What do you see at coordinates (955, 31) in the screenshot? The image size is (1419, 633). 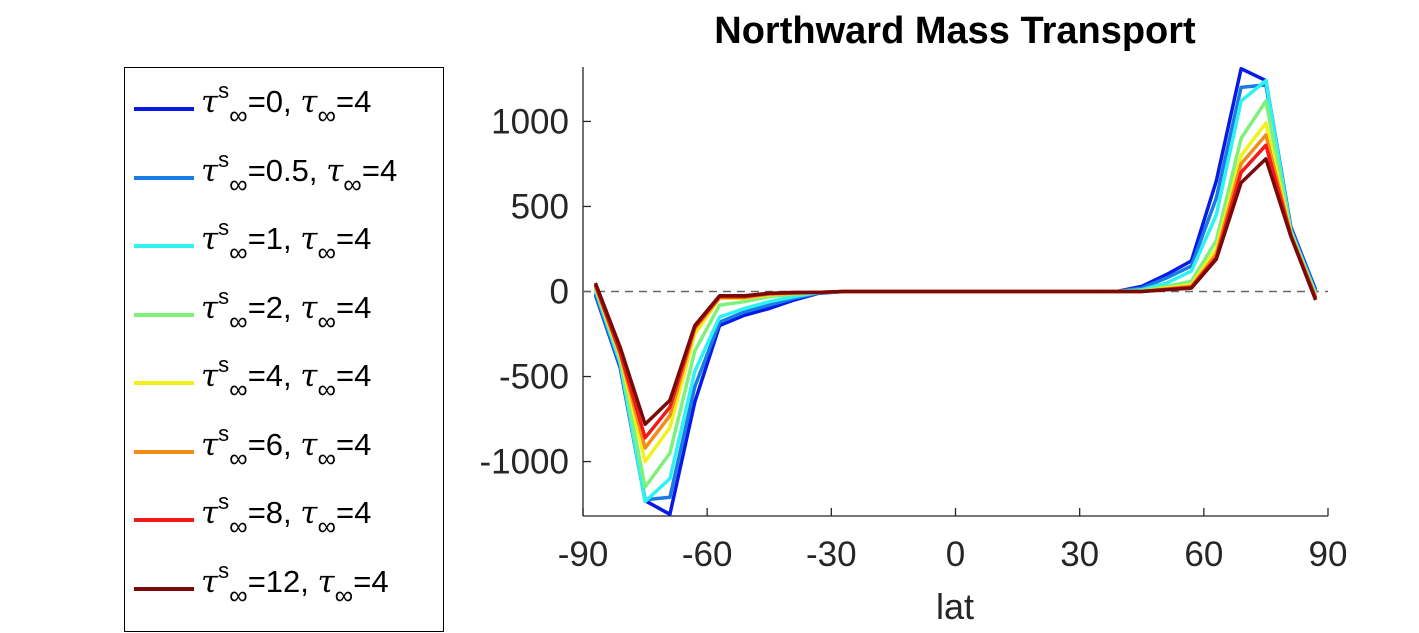 I see `chart-title: Northward Mass Transport` at bounding box center [955, 31].